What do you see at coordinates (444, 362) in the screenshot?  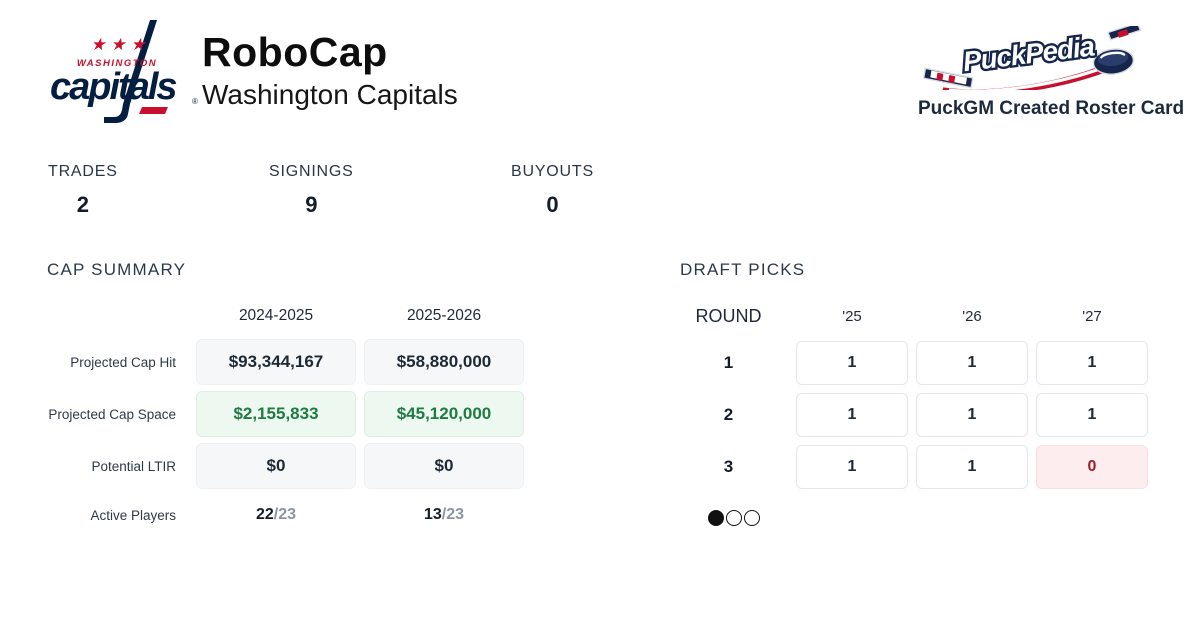 I see `cap-hit-cell: $58,880,000` at bounding box center [444, 362].